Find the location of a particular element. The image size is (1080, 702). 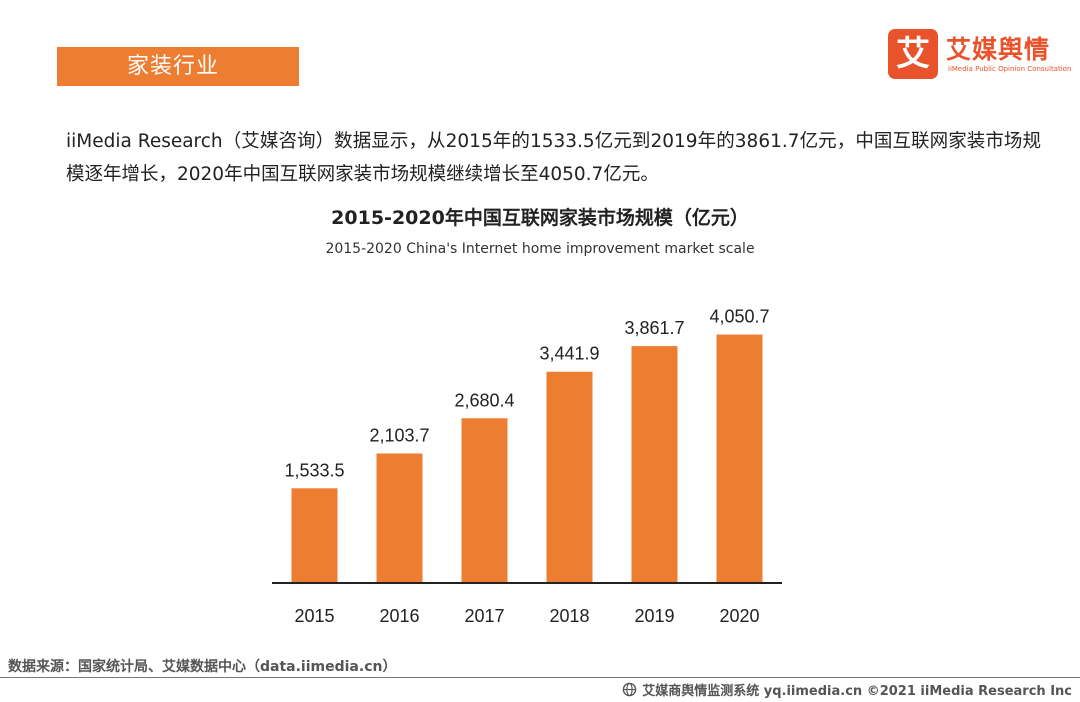

logo-subtitle: iiMedia Public Opinion Consultation is located at coordinates (1010, 69).